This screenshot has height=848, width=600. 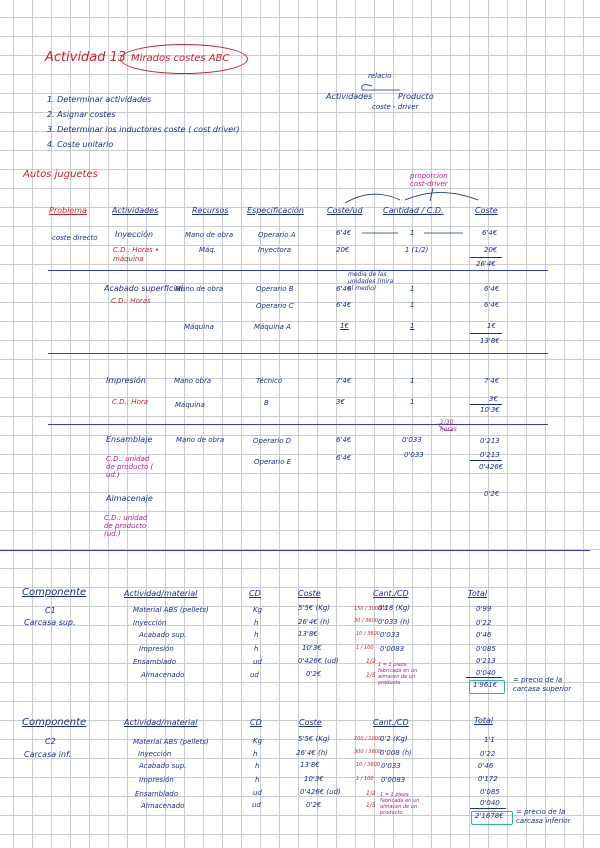 What do you see at coordinates (143, 288) in the screenshot?
I see `g2-r1-actividad: Acabado superficial` at bounding box center [143, 288].